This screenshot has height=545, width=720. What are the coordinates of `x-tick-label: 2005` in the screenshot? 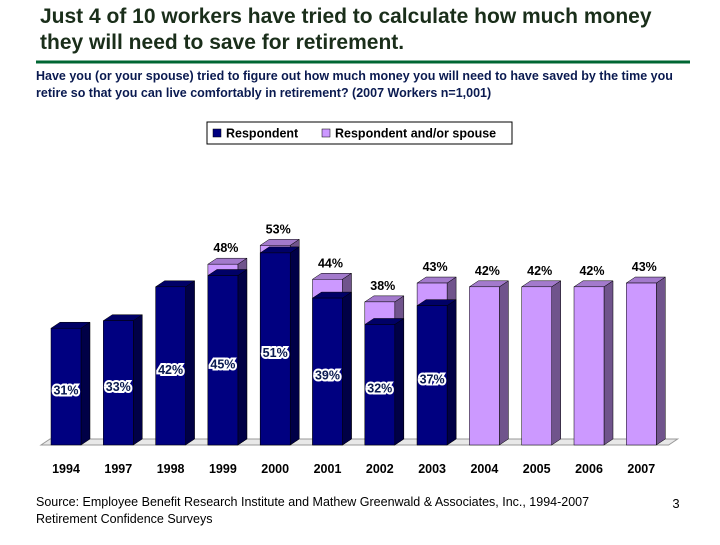 It's located at (537, 469).